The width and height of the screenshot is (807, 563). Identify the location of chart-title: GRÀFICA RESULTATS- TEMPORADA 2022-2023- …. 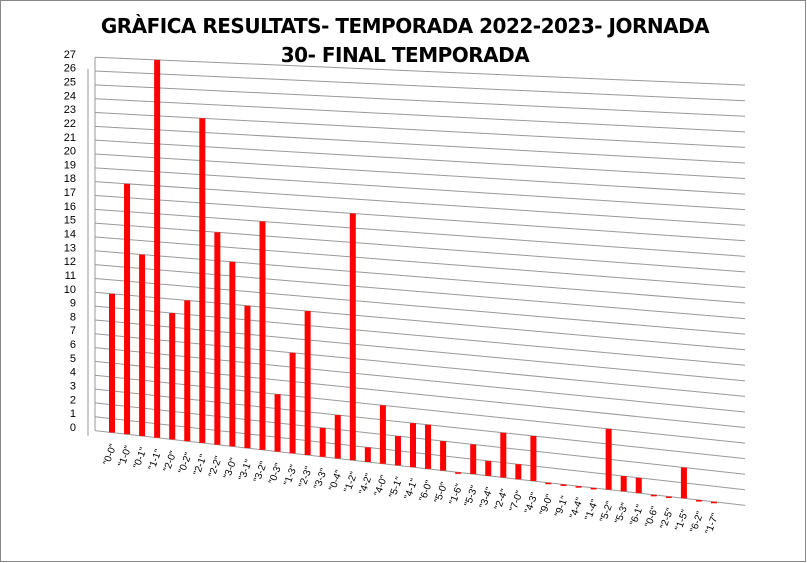
(405, 40).